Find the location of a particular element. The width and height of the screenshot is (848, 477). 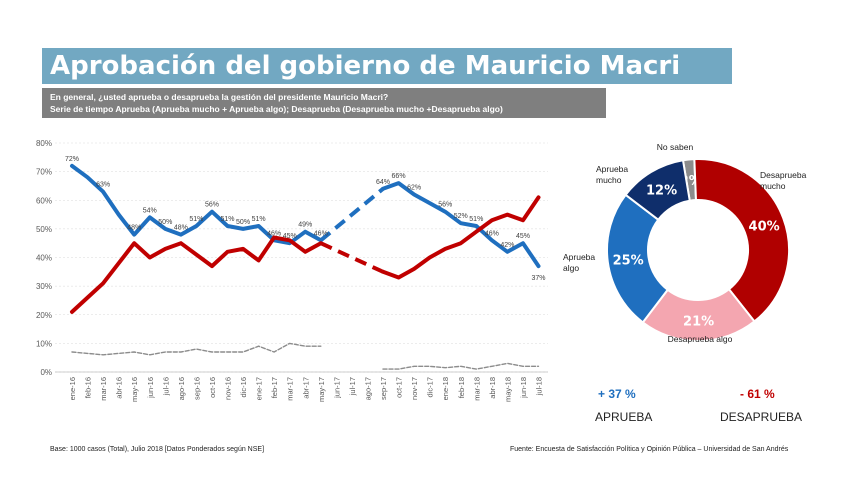

x-tick-label: mar-18 is located at coordinates (476, 389).